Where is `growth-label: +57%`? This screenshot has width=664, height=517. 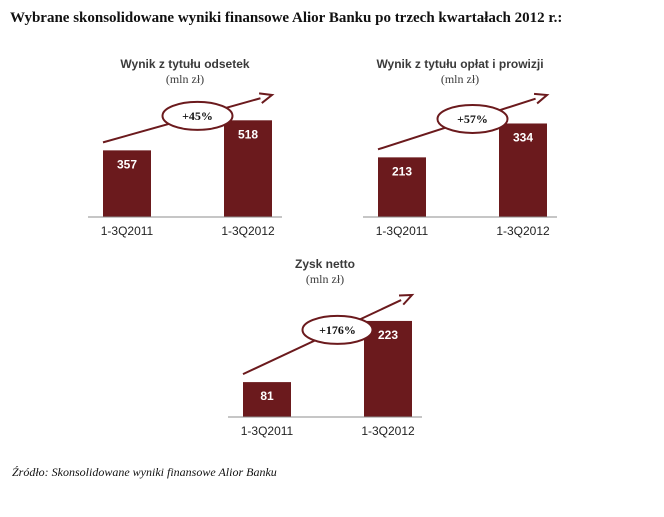 growth-label: +57% is located at coordinates (472, 119).